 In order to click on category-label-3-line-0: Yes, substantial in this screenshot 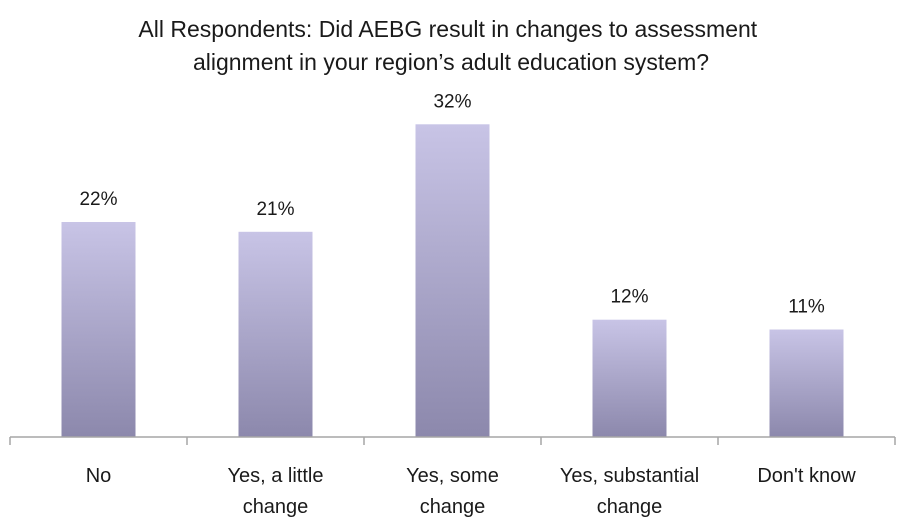, I will do `click(629, 476)`.